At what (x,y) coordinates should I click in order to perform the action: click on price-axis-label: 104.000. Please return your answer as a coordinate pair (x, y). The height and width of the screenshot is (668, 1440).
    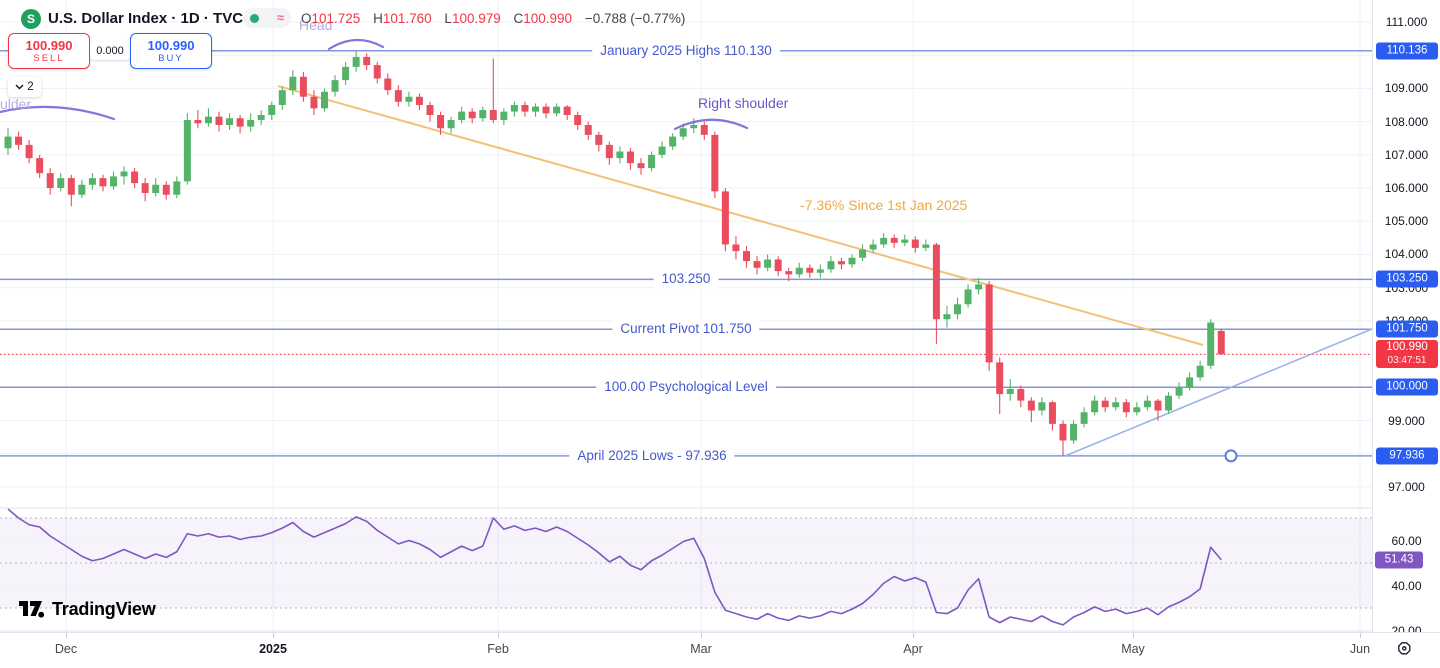
    Looking at the image, I should click on (1406, 254).